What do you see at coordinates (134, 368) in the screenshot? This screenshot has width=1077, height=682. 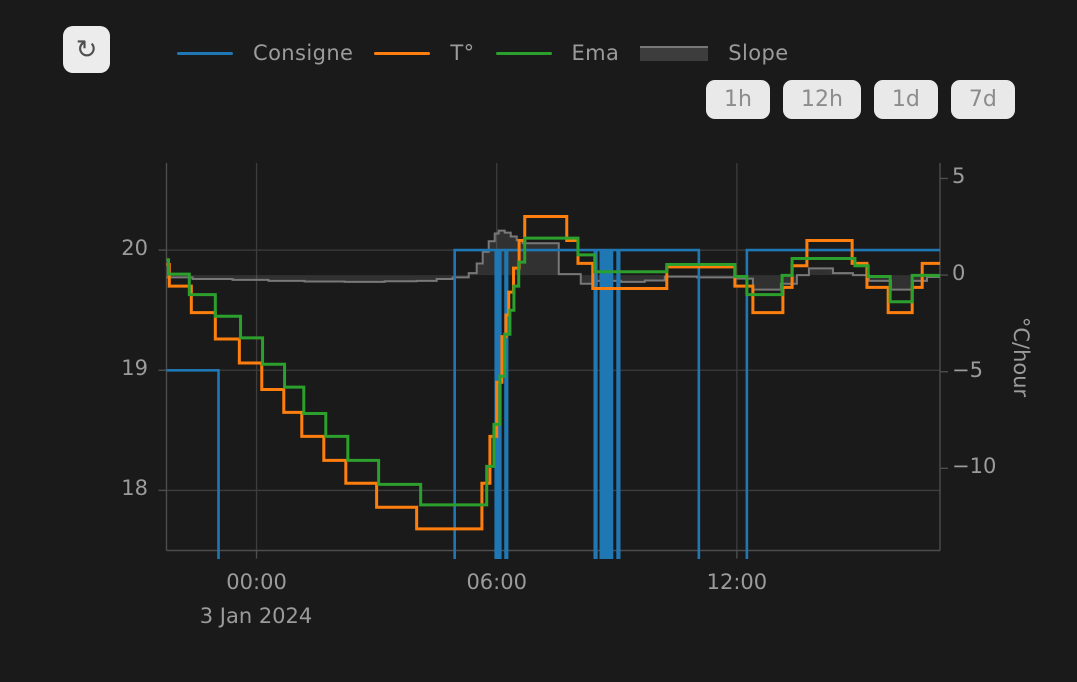 I see `y-left-tick-label: 19` at bounding box center [134, 368].